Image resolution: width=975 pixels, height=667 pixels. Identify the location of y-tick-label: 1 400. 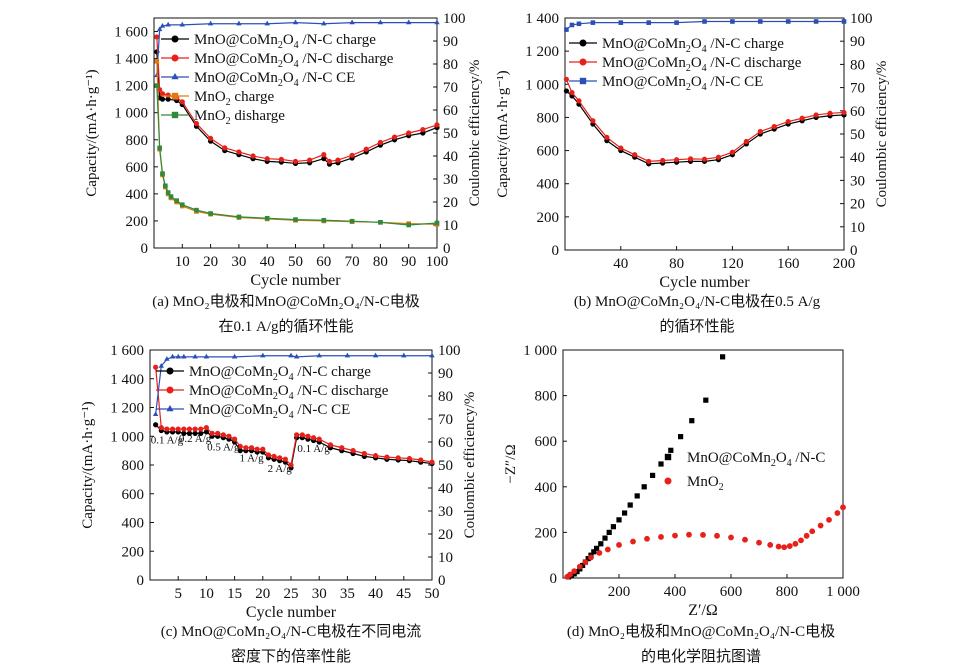
(127, 380).